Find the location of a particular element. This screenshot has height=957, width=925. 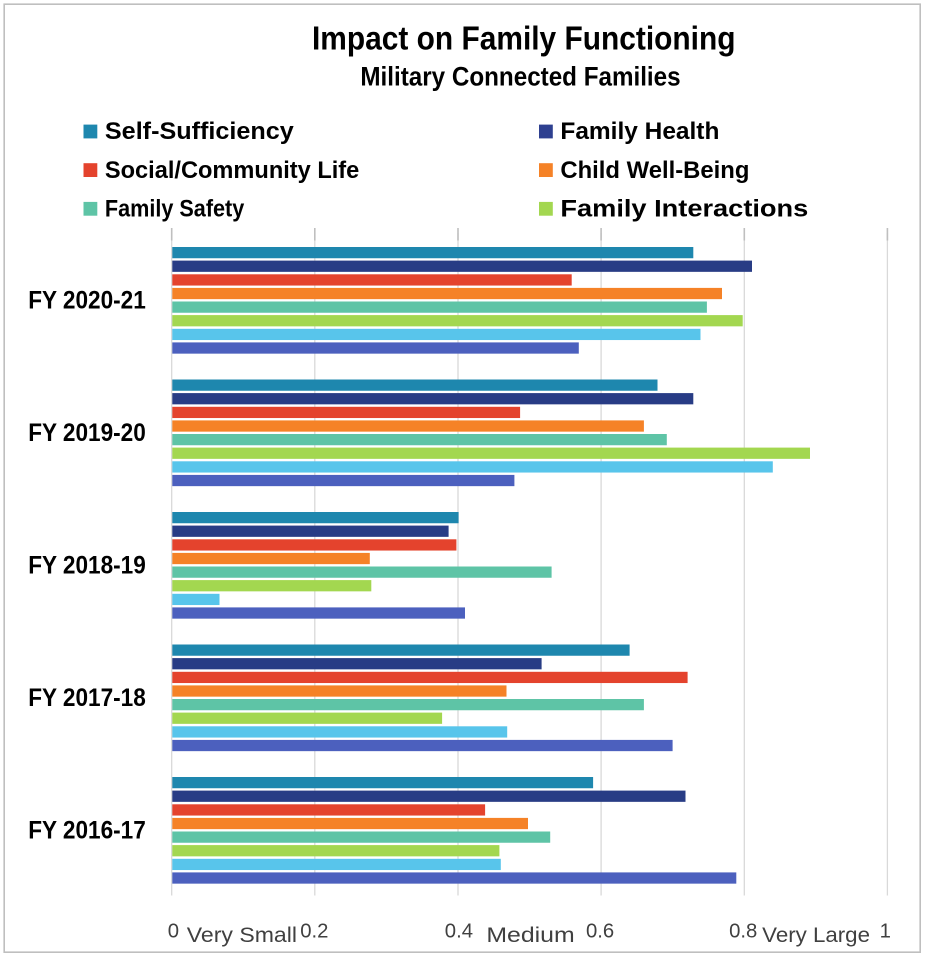

svg-text: Very Large is located at coordinates (816, 935).